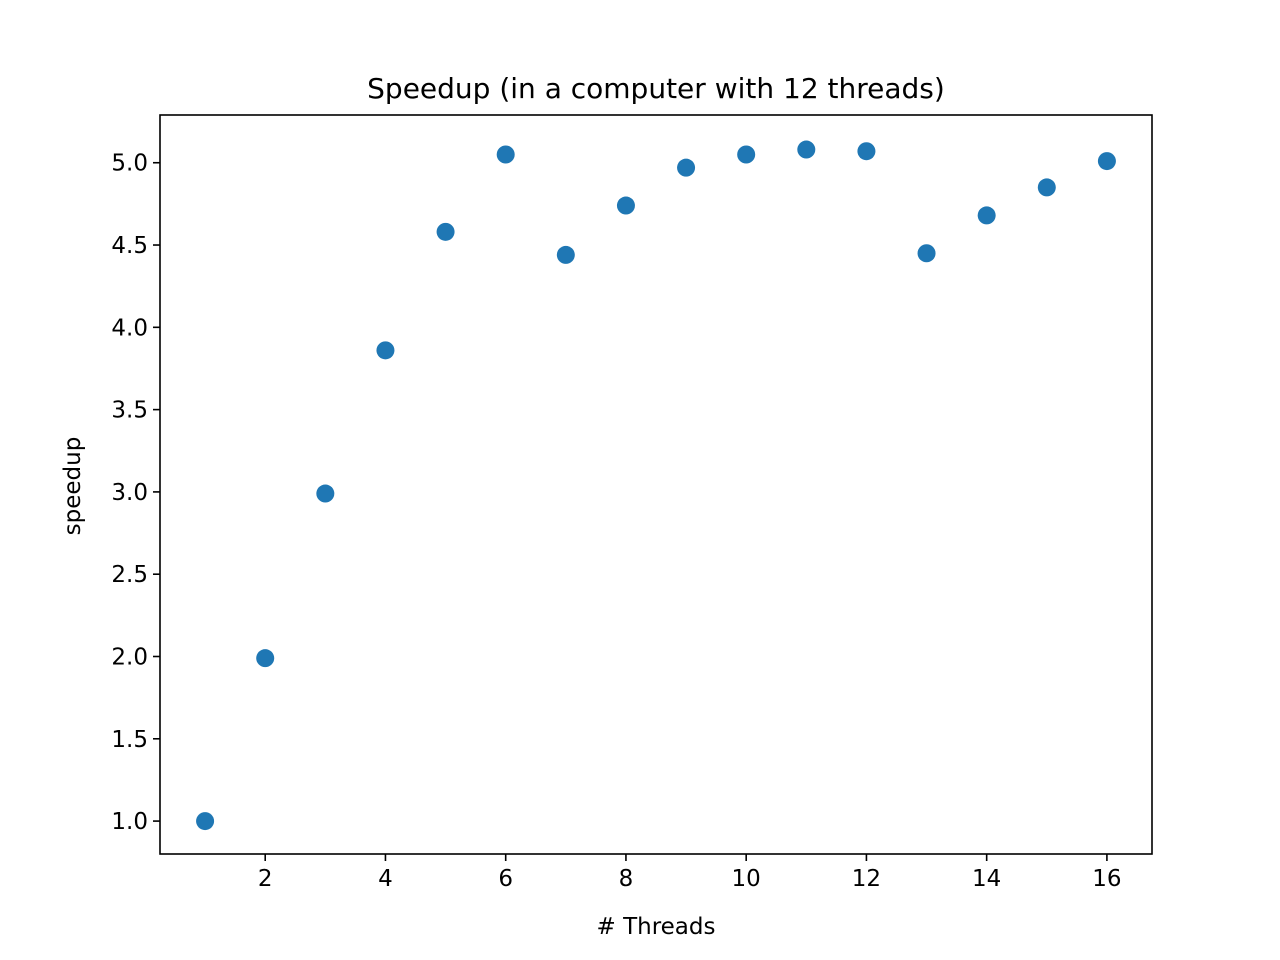 The width and height of the screenshot is (1280, 960). What do you see at coordinates (505, 879) in the screenshot?
I see `x-tick-label: 6` at bounding box center [505, 879].